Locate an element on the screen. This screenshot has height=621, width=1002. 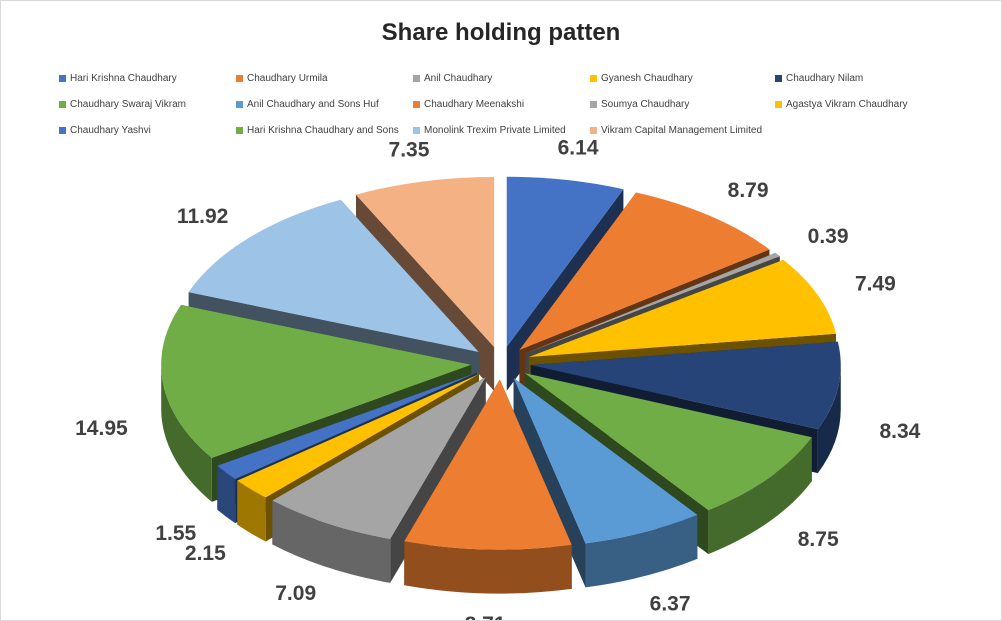
data-label: 8.75 is located at coordinates (818, 539).